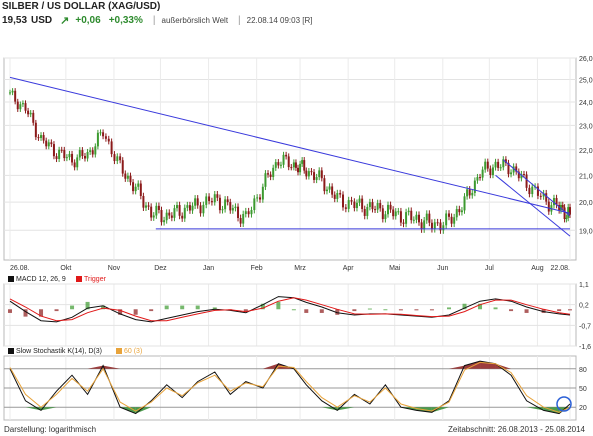 The image size is (593, 436). Describe the element at coordinates (95, 279) in the screenshot. I see `legend-trigger: Trigger` at that location.